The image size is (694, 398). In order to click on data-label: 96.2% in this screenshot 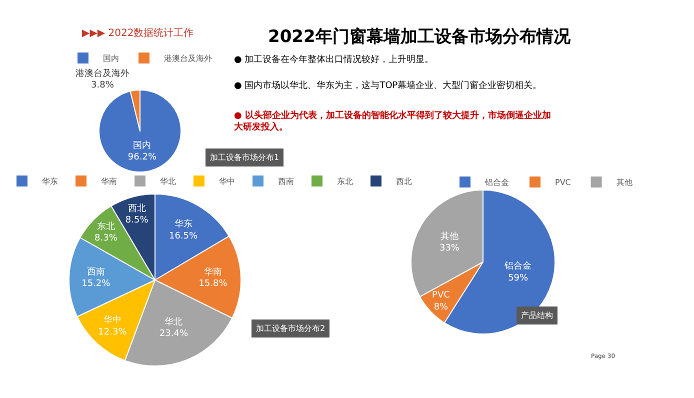, I will do `click(142, 157)`.